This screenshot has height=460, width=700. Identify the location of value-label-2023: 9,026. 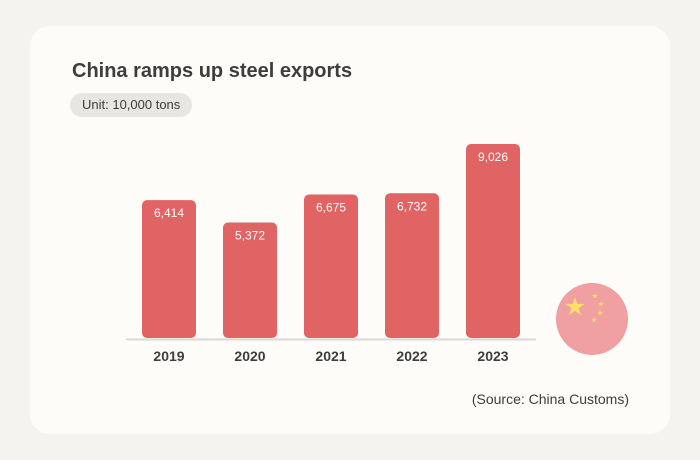
(493, 157).